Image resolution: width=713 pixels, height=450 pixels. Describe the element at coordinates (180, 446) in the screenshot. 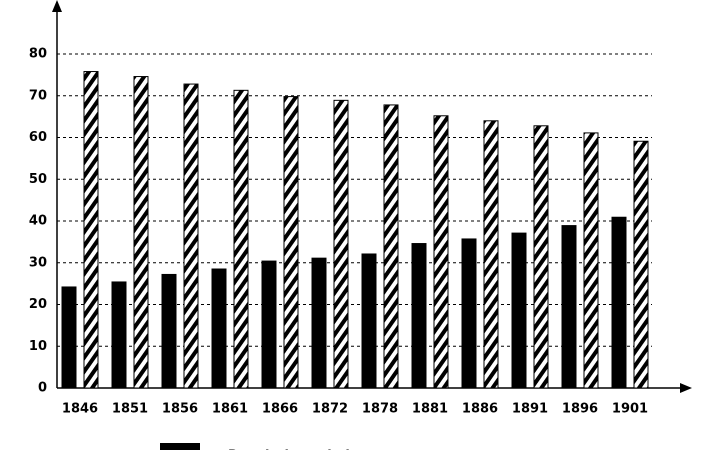

I see `legend-swatch` at that location.